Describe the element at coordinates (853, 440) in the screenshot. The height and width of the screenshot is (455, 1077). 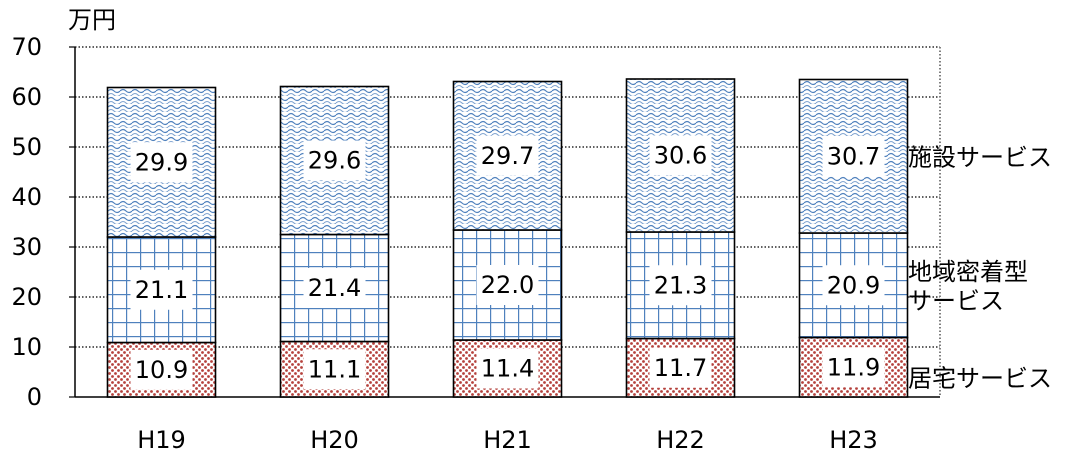
I see `x-category-label: H23` at that location.